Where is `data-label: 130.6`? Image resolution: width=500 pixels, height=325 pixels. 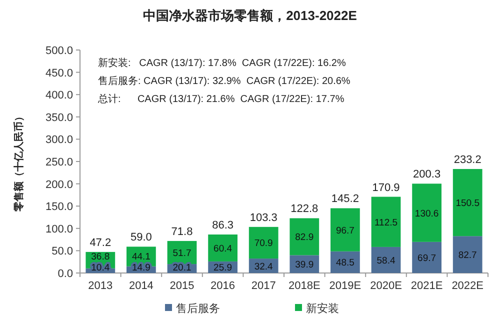
data-label: 130.6 is located at coordinates (426, 214).